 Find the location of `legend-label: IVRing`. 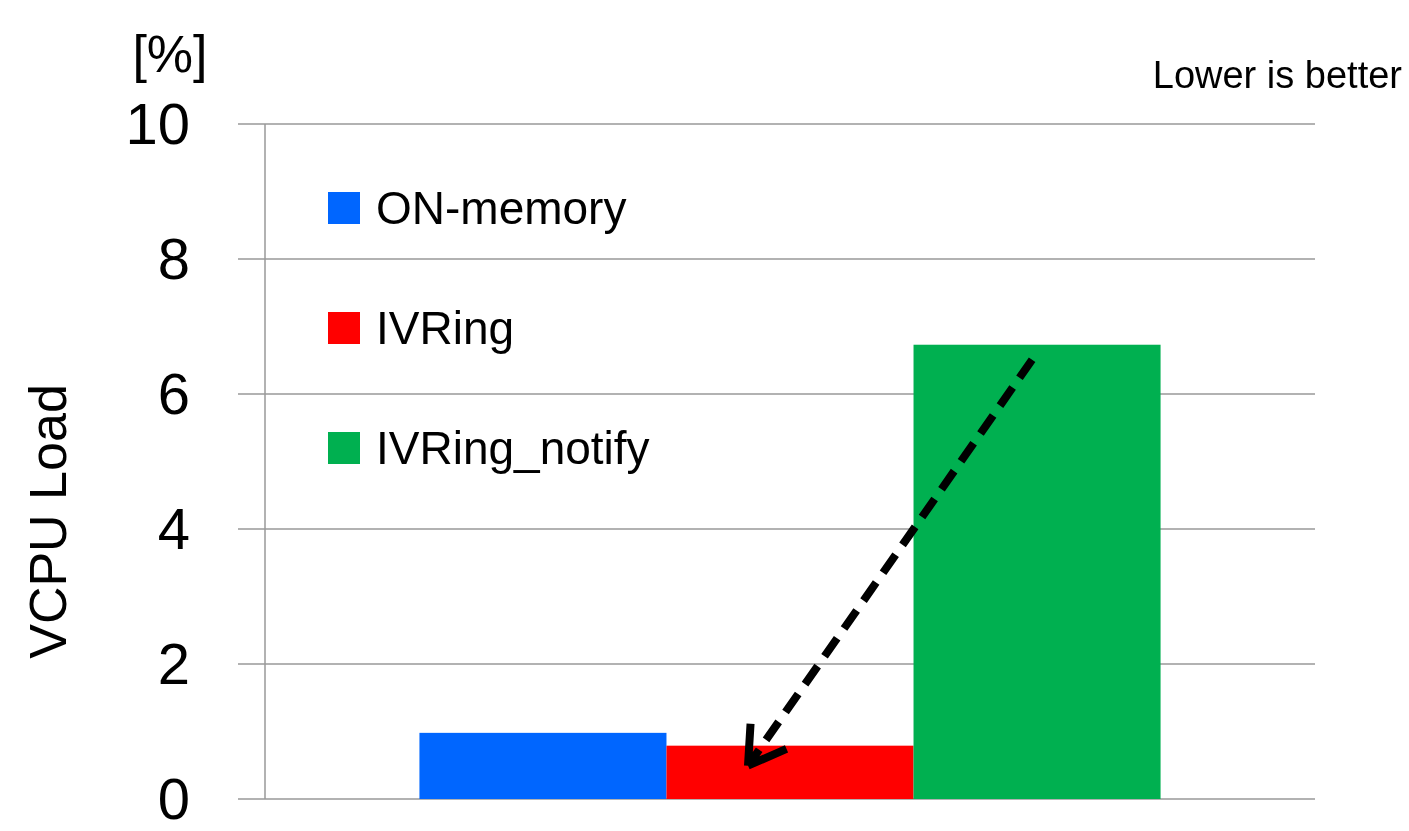

legend-label: IVRing is located at coordinates (445, 328).